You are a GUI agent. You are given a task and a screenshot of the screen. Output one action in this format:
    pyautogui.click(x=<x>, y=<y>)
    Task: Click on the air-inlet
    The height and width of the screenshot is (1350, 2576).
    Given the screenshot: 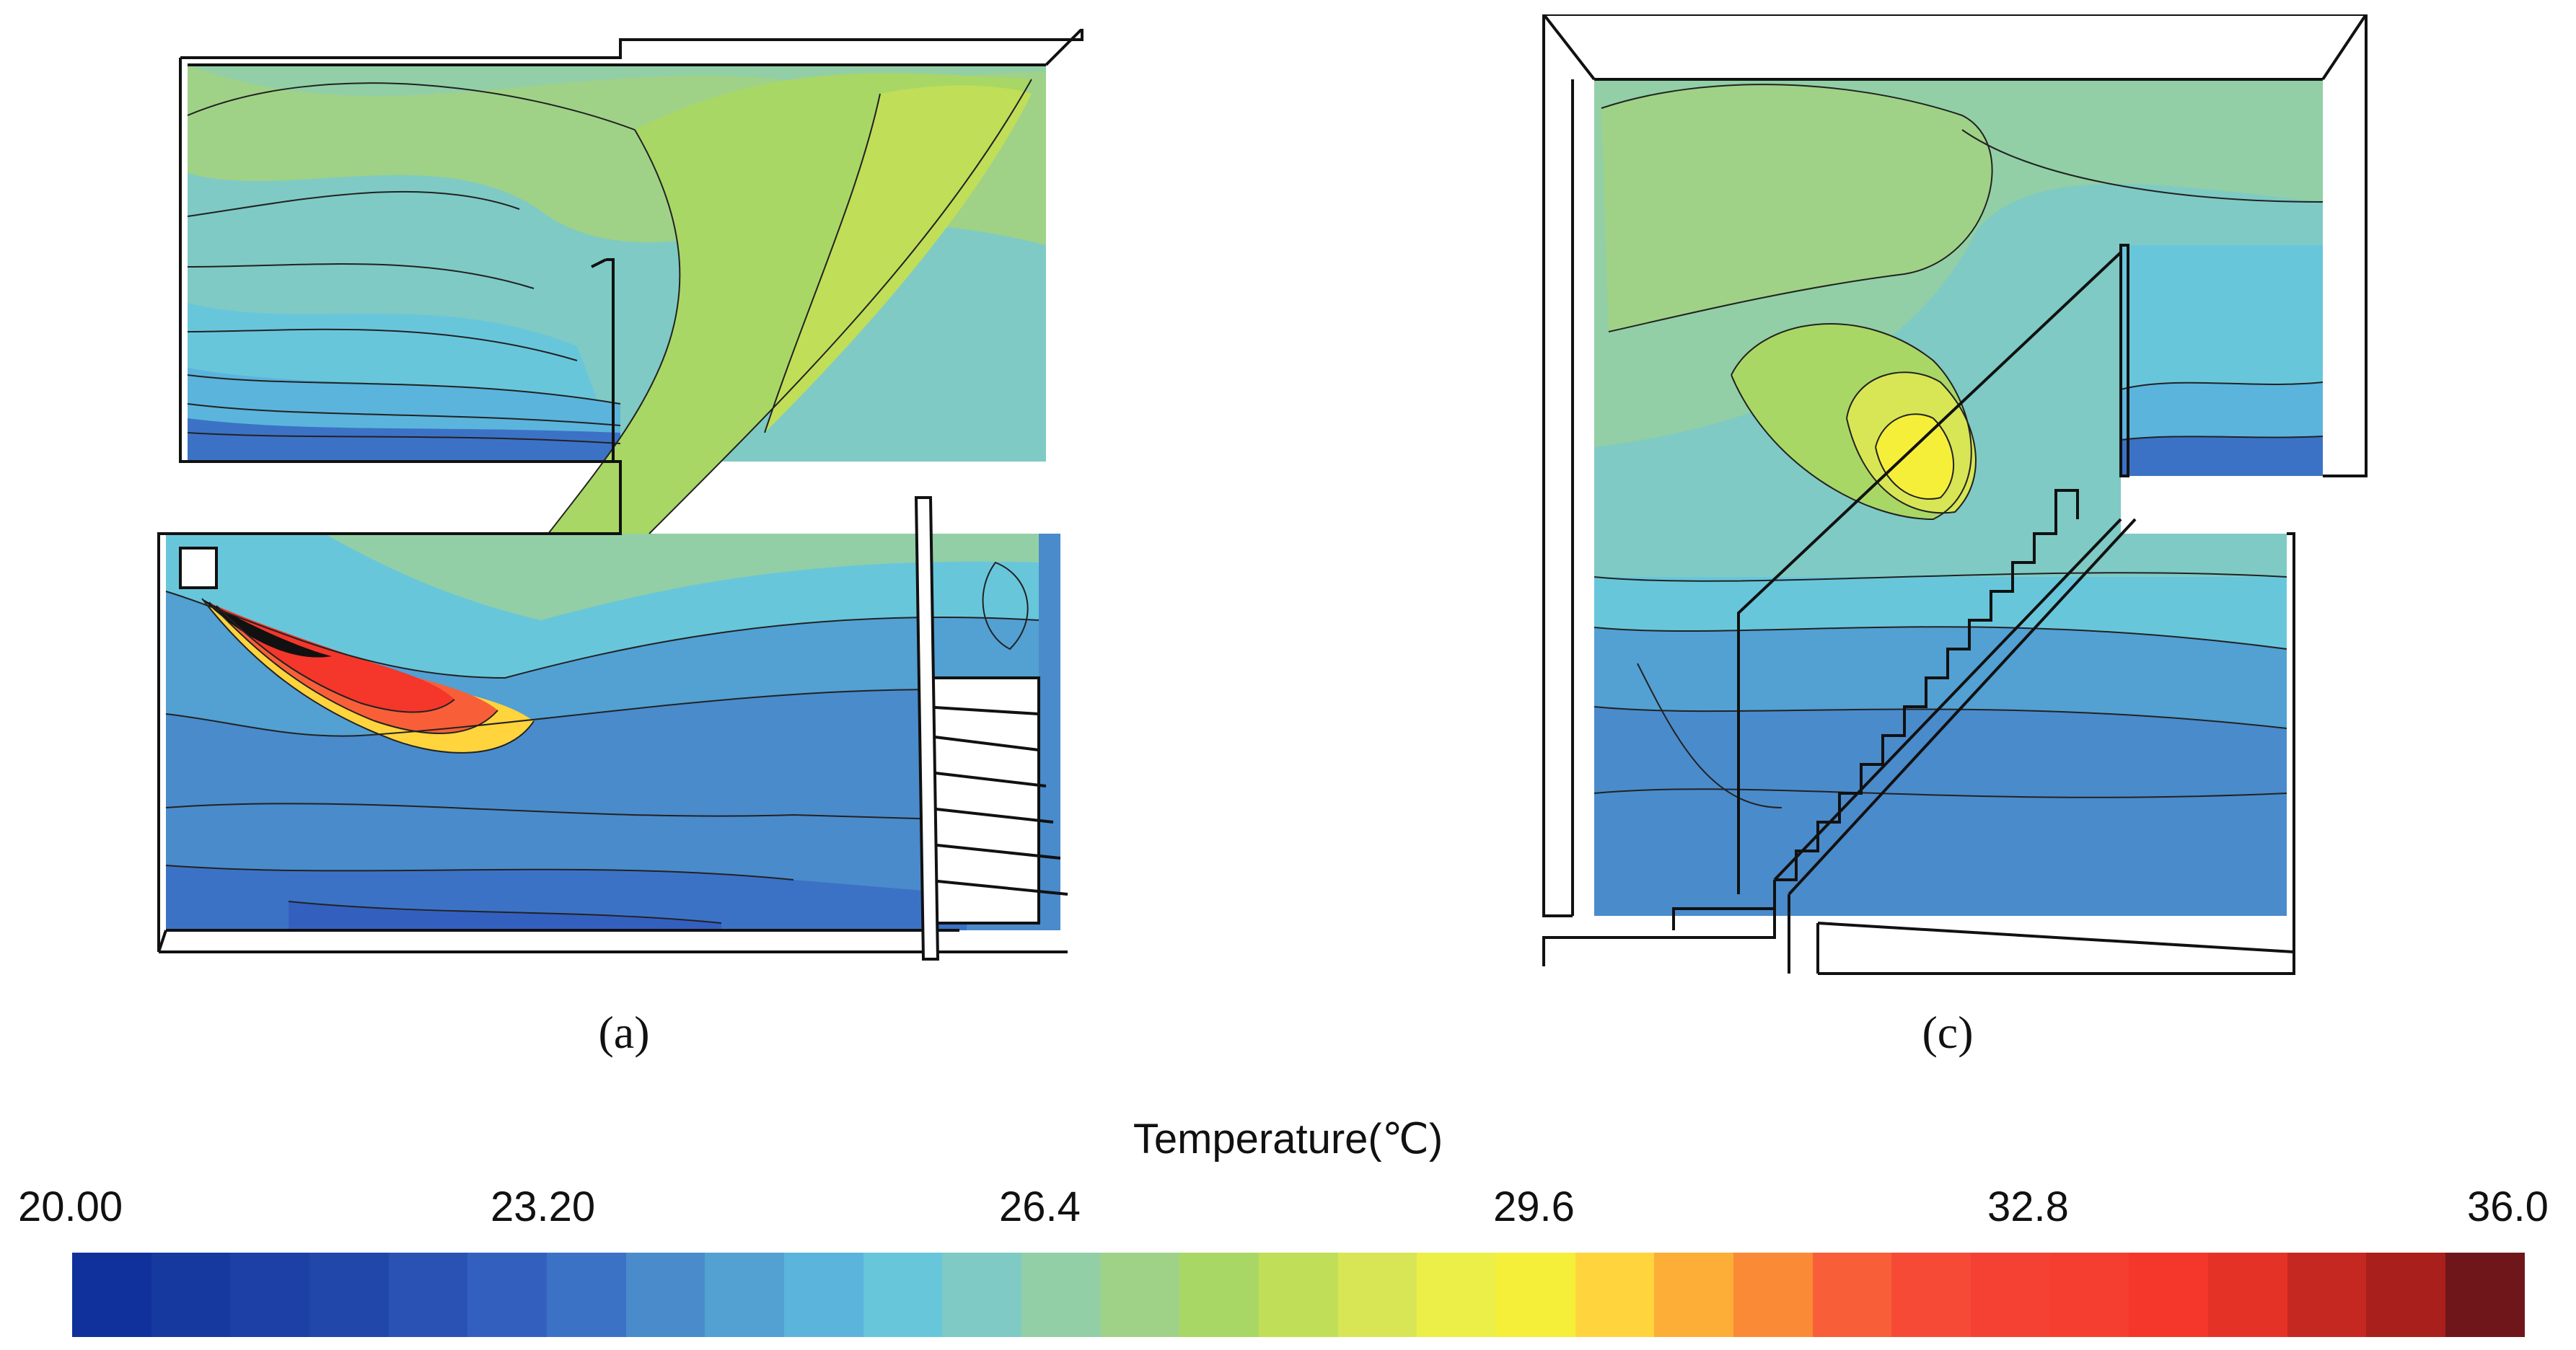 What is the action you would take?
    pyautogui.click(x=198, y=568)
    